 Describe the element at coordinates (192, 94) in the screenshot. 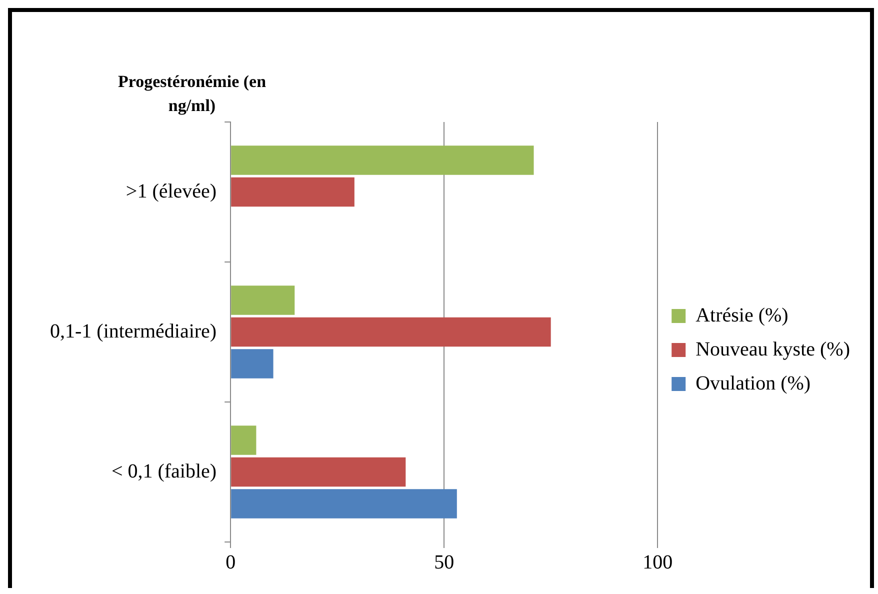

I see `y-axis-title: Progestéronémie (en ng/ml)` at that location.